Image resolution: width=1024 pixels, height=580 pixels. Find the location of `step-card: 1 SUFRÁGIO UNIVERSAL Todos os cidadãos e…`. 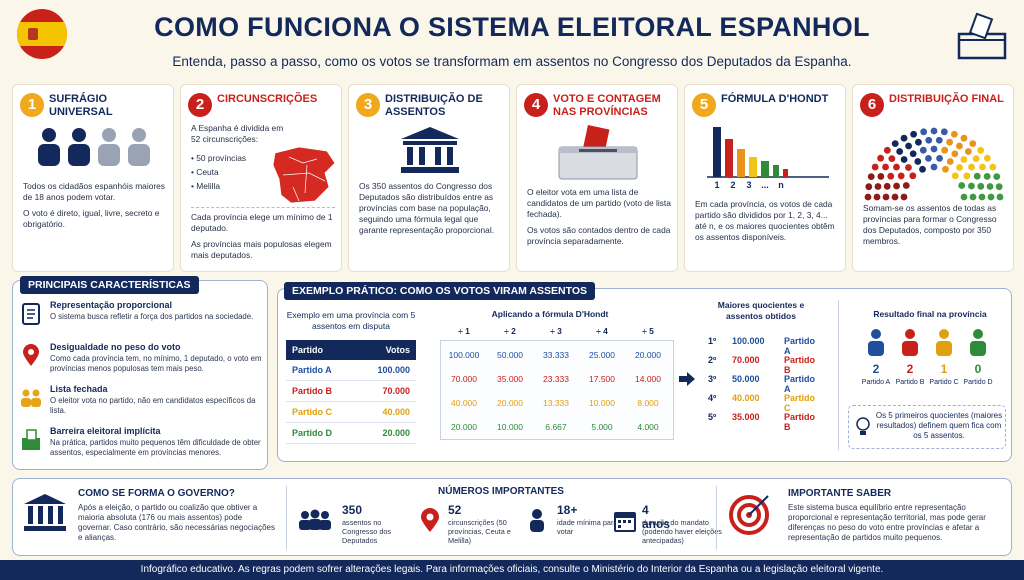

step-card: 1 SUFRÁGIO UNIVERSAL Todos os cidadãos e… is located at coordinates (93, 178).